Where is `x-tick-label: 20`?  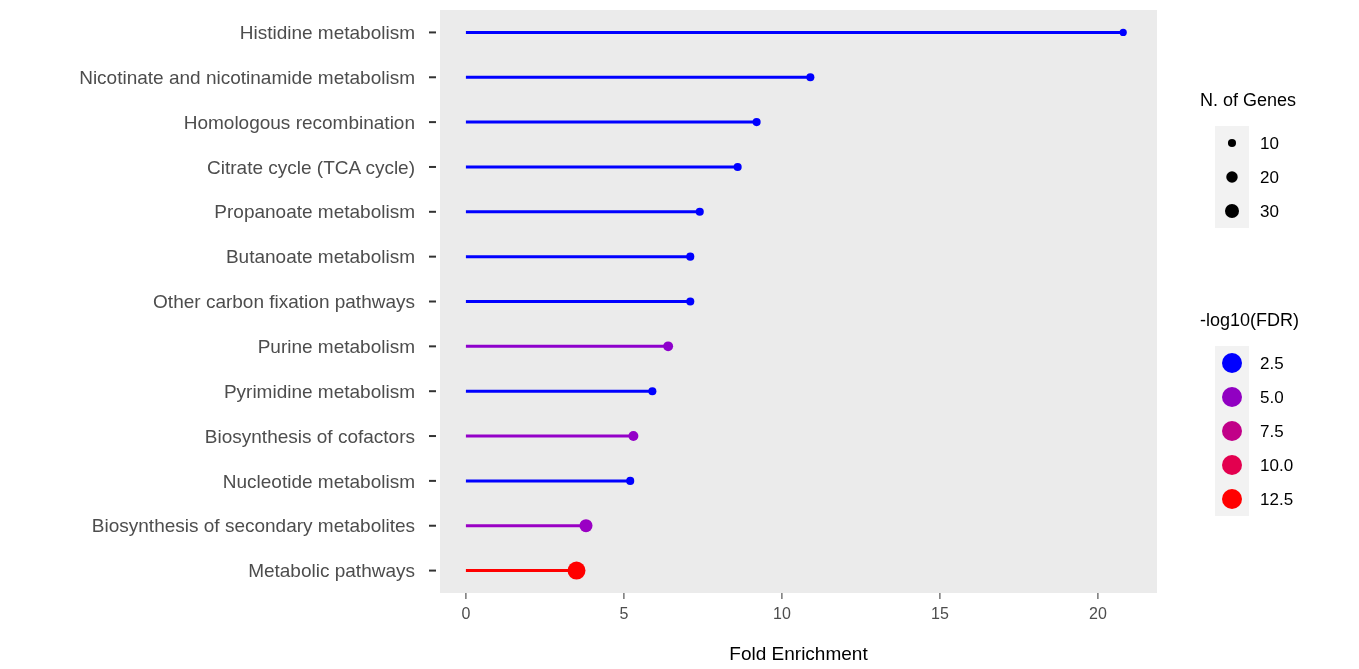 x-tick-label: 20 is located at coordinates (1098, 613).